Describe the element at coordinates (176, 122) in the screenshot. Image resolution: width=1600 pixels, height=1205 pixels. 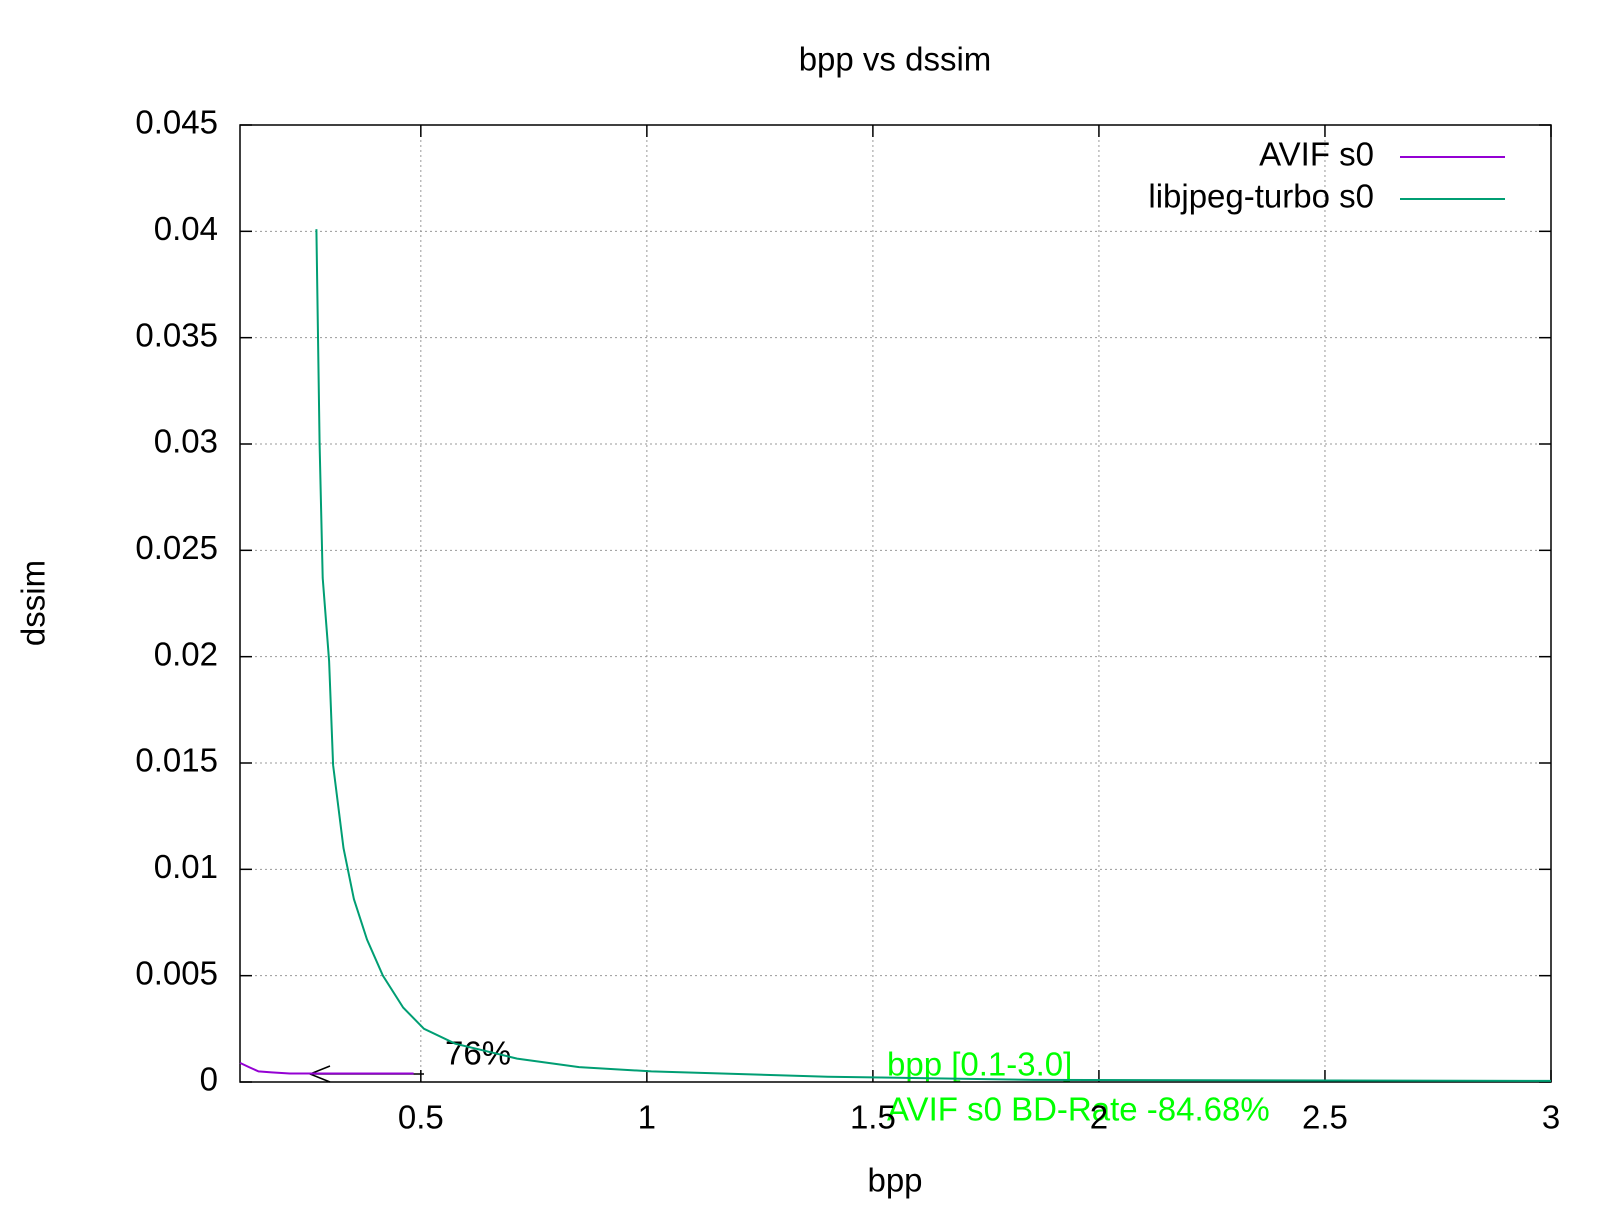
I see `y-tick-label: 0.045` at that location.